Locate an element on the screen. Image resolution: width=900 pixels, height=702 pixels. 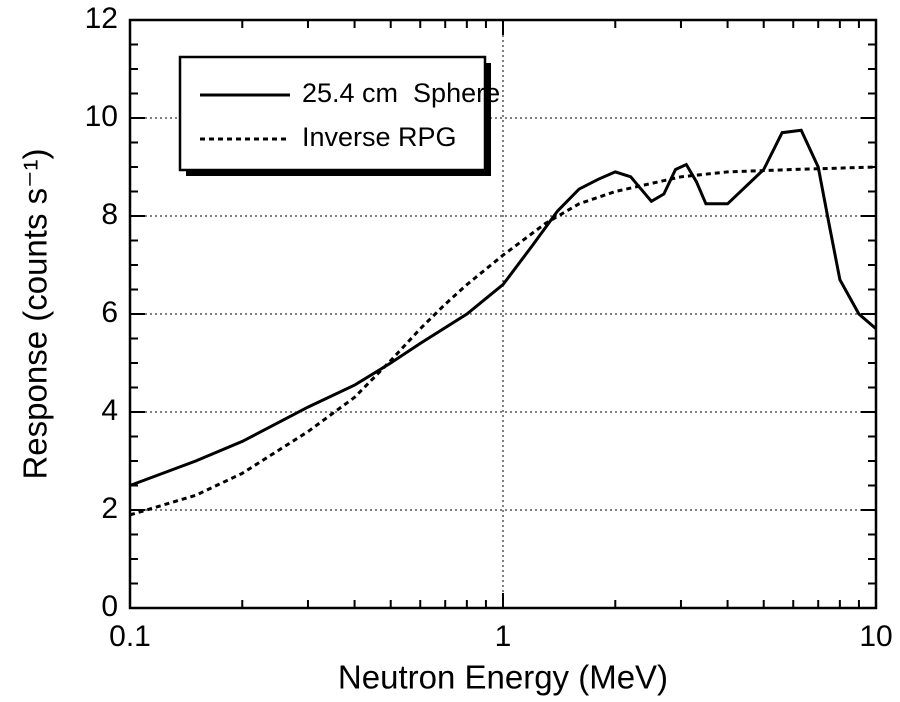
legend-box is located at coordinates (332, 113).